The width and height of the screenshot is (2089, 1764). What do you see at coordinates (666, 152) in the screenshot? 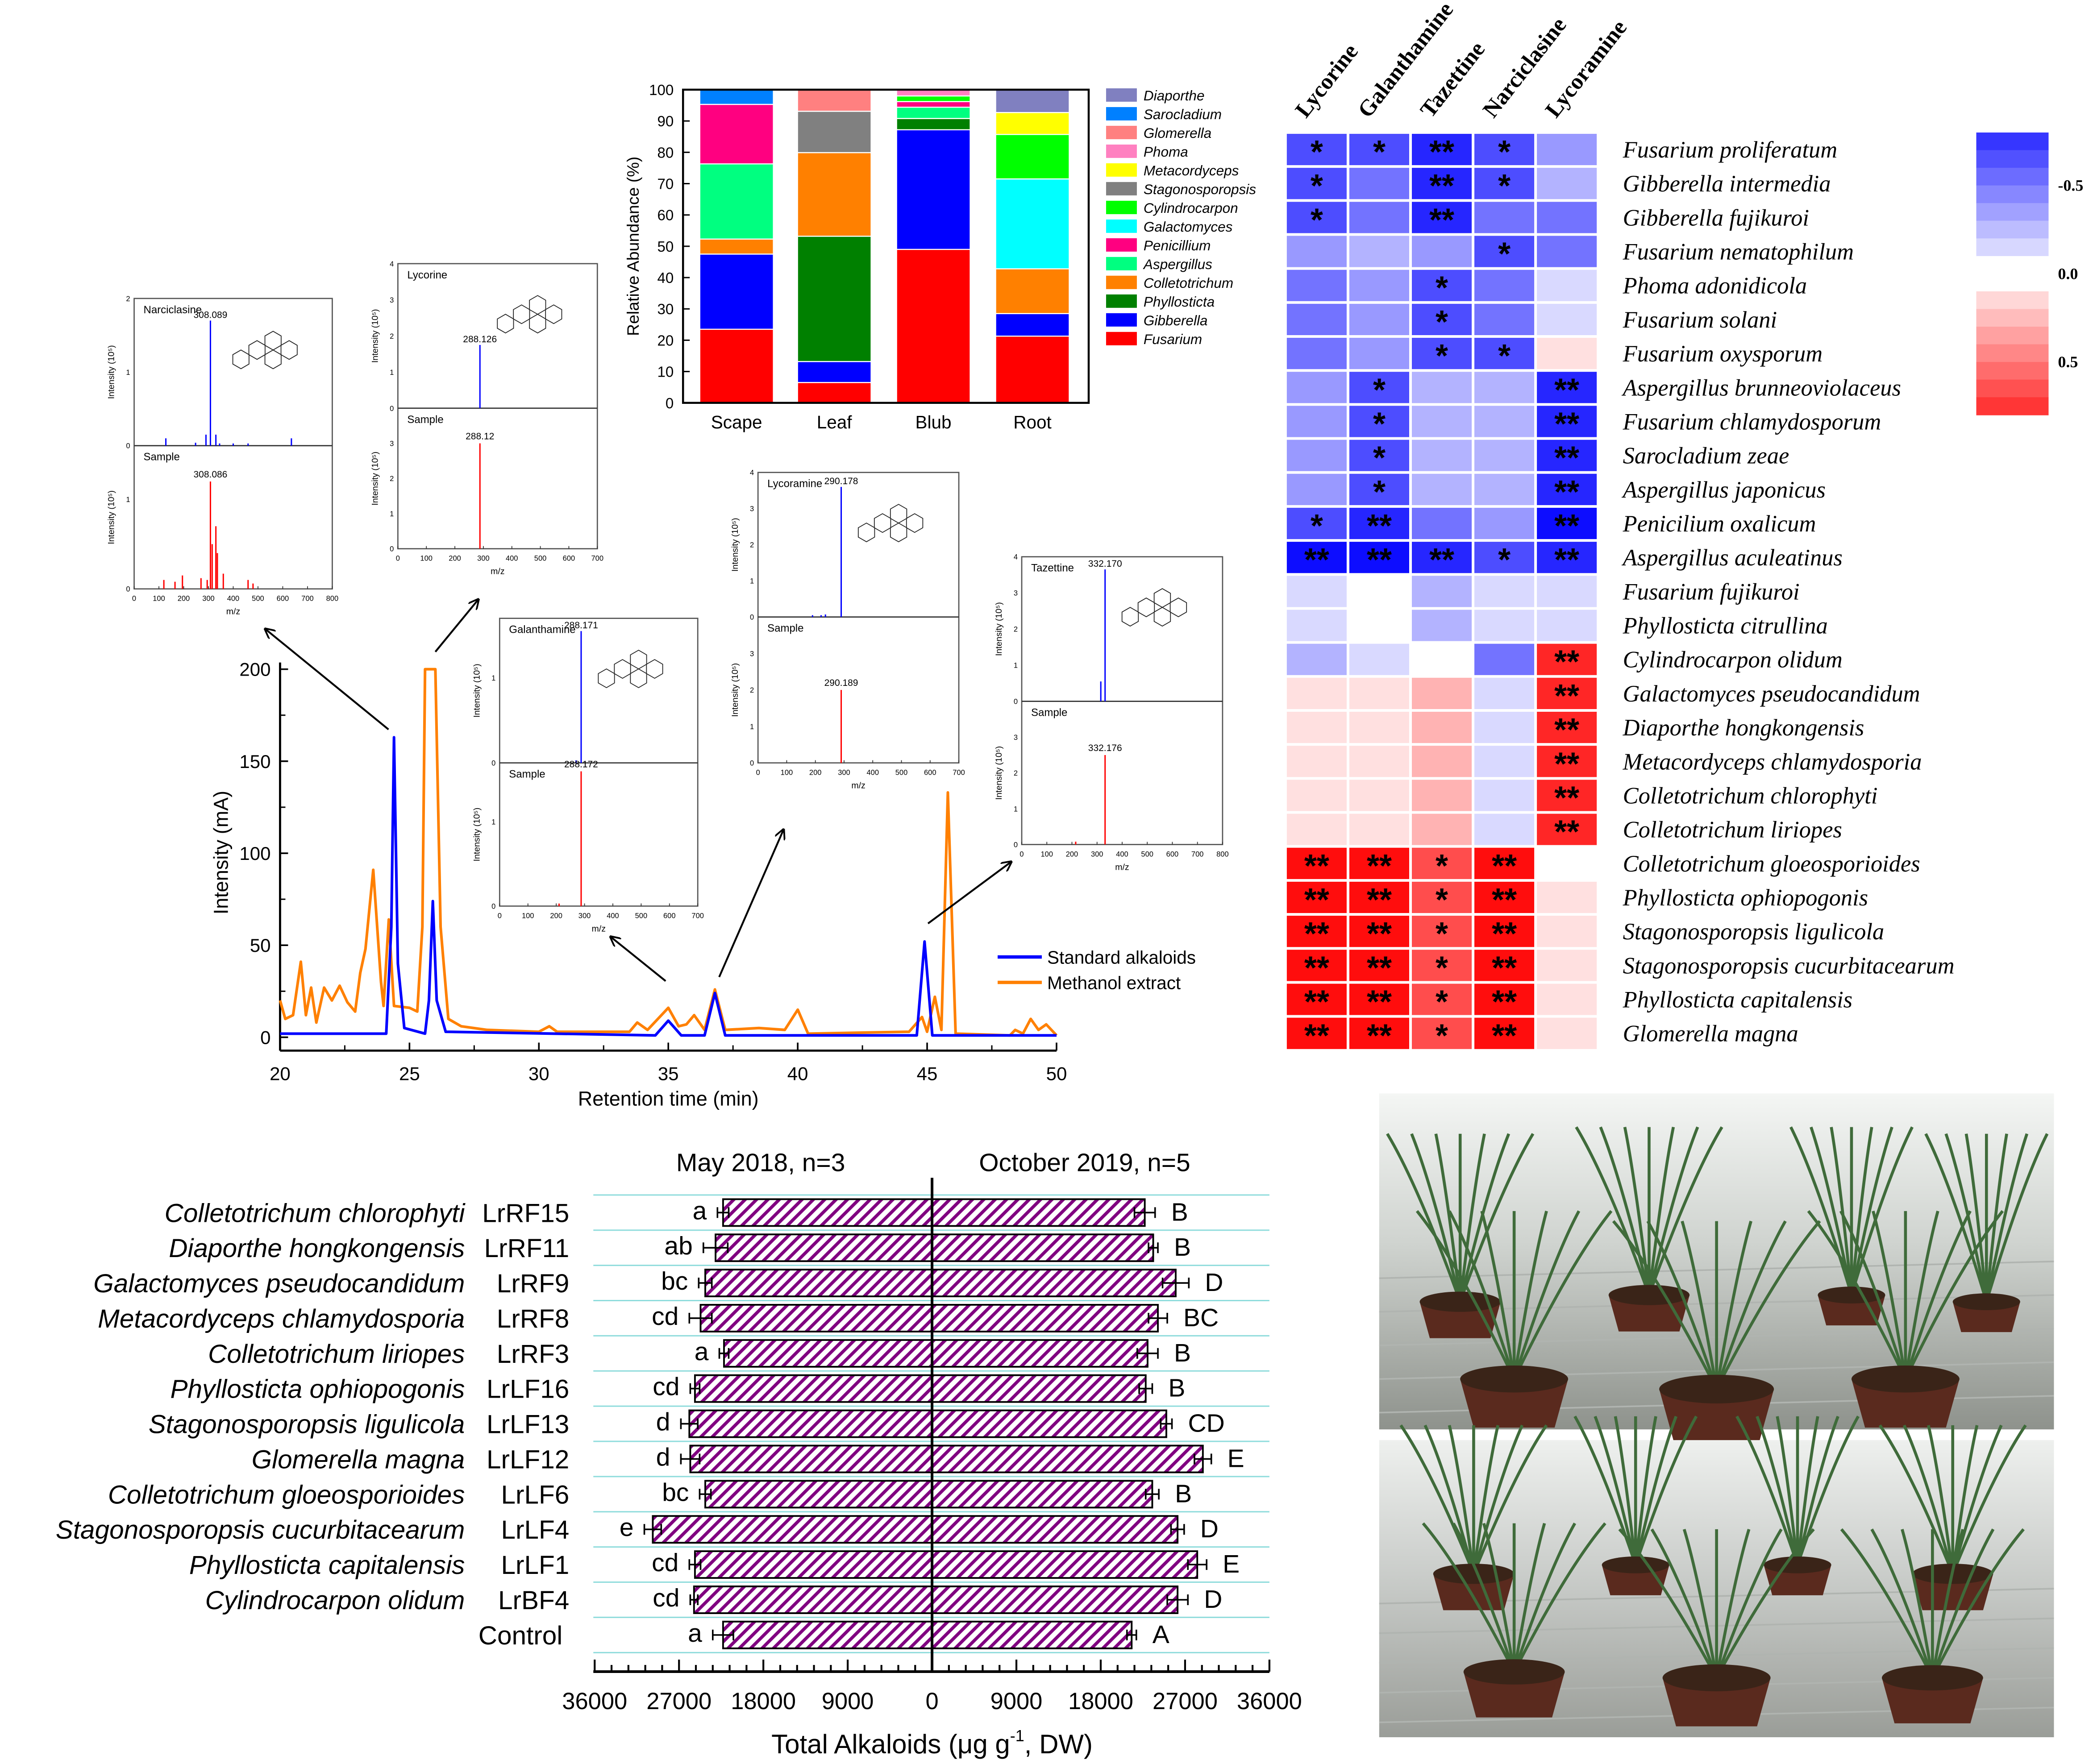
I see `y-tick-label: 80` at bounding box center [666, 152].